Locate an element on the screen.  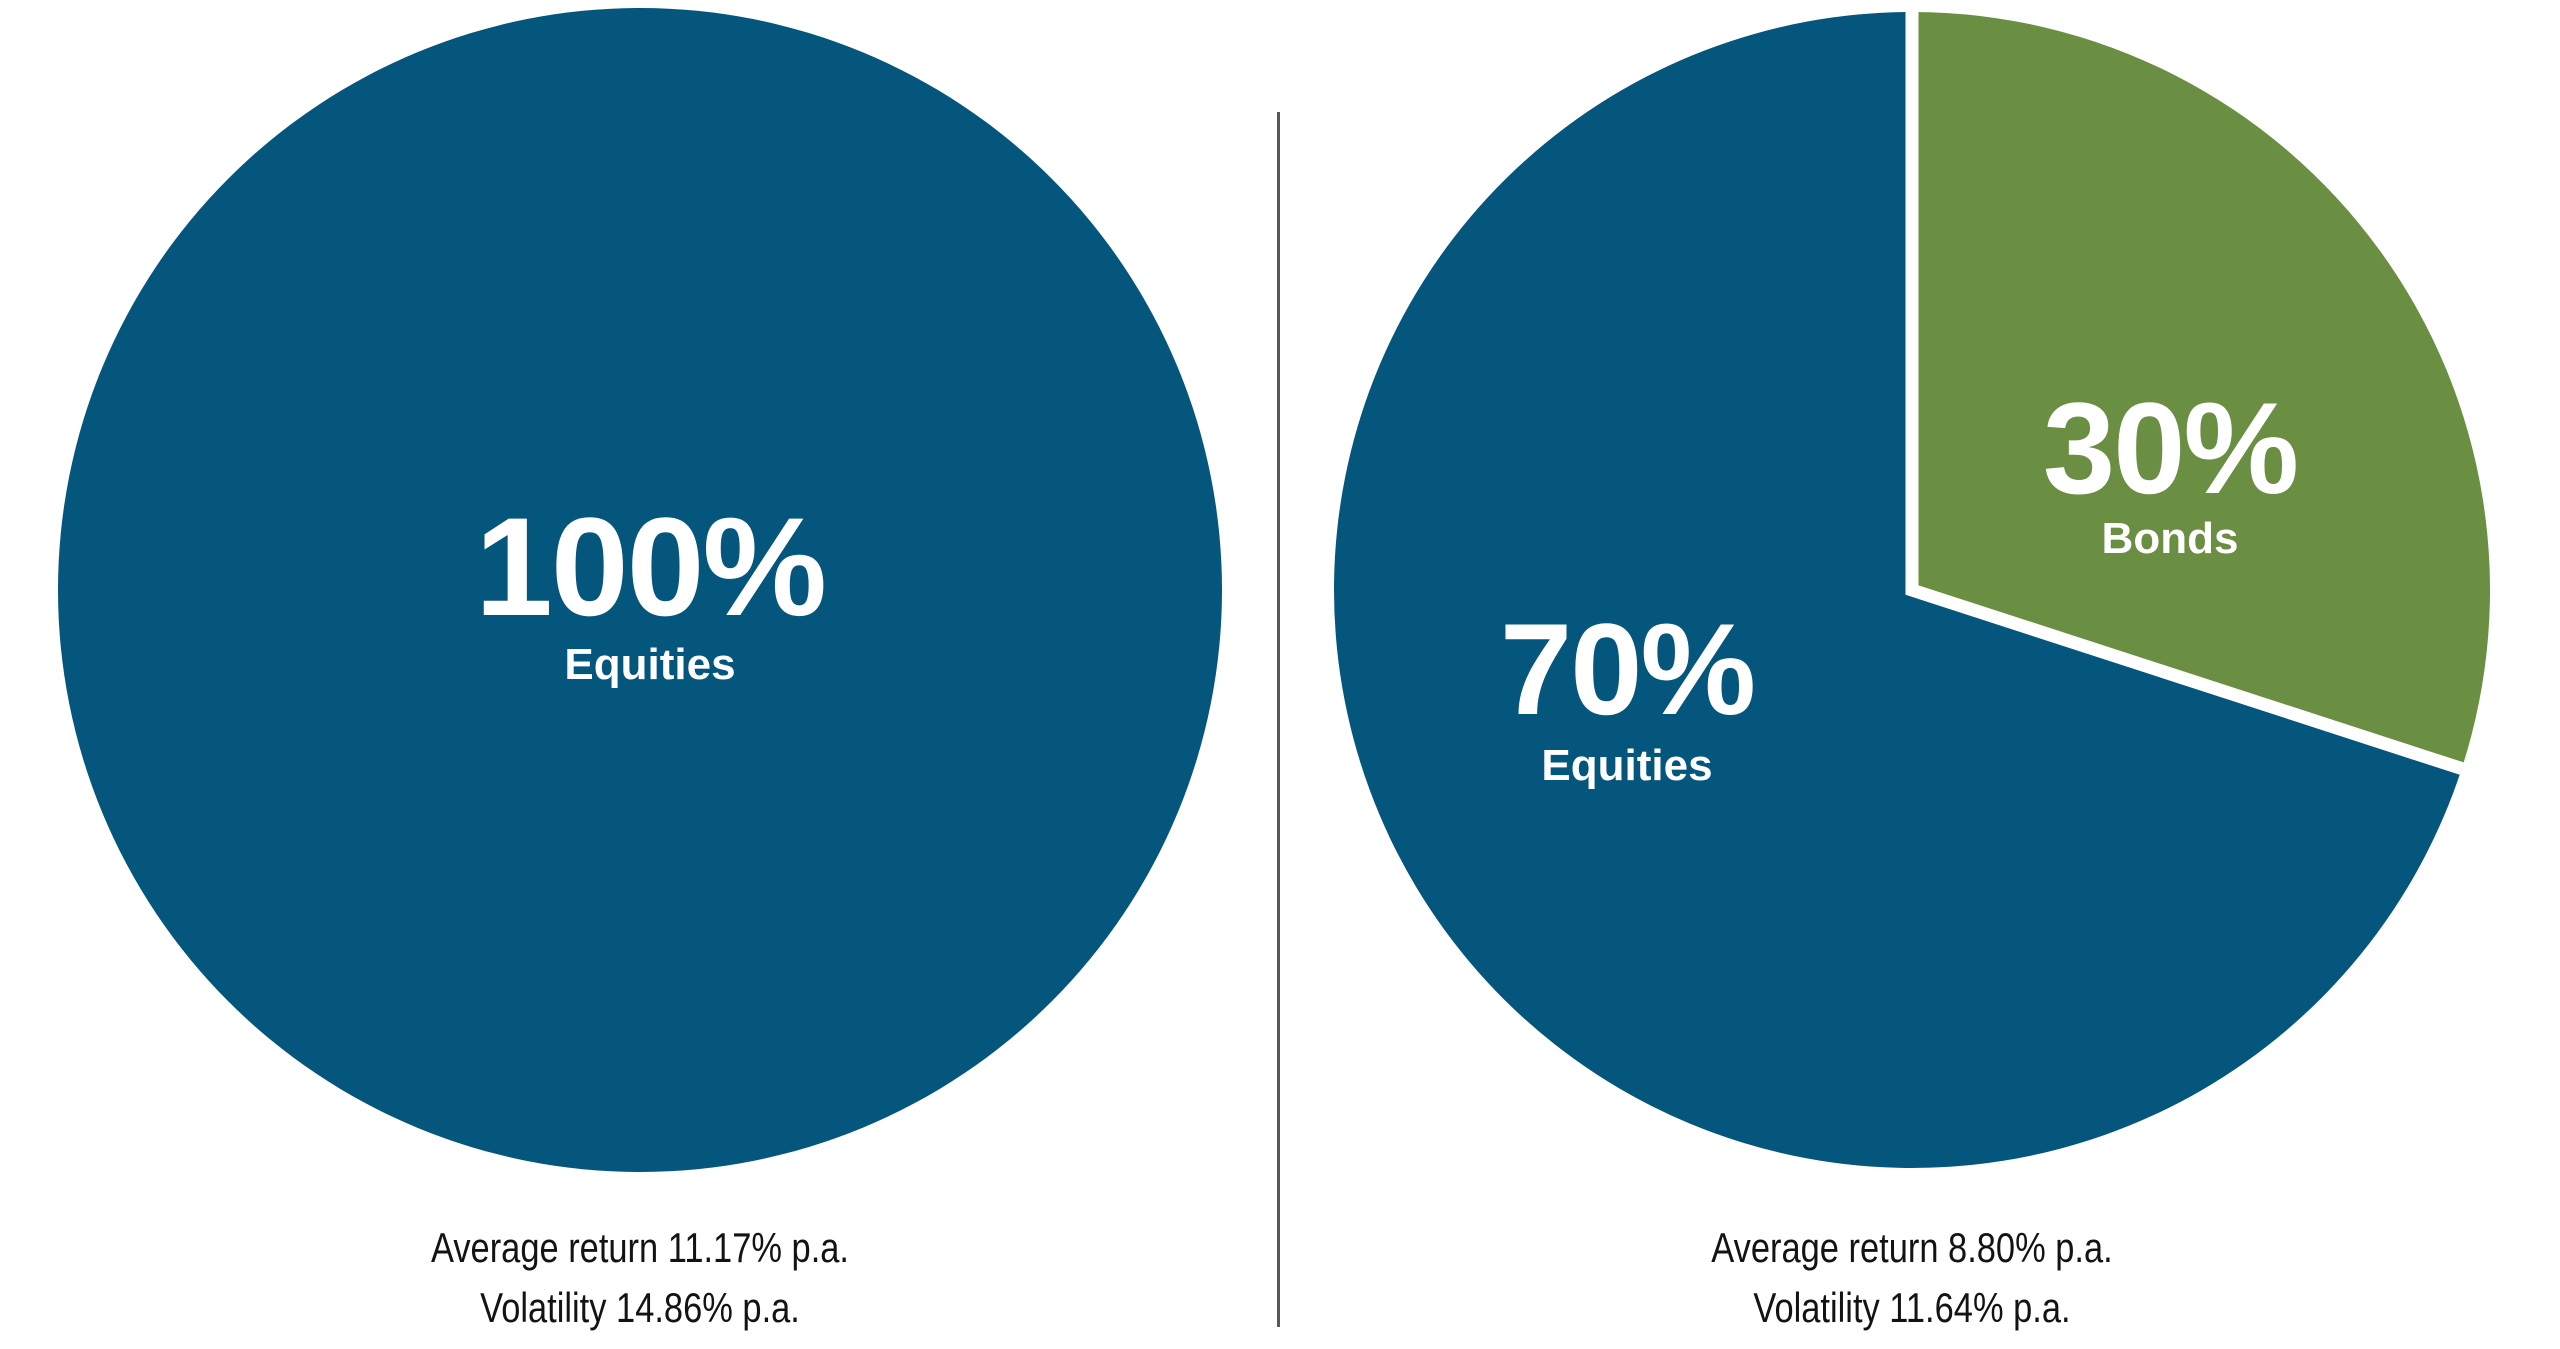
percent-value-label: 30% is located at coordinates (2170, 448).